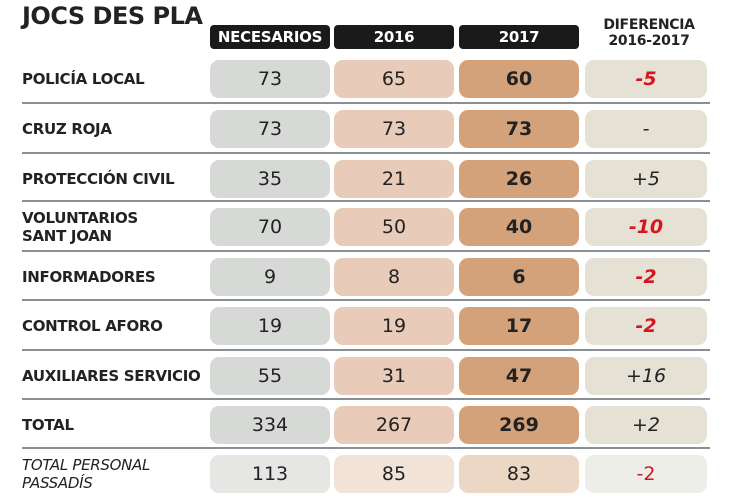 Image resolution: width=730 pixels, height=500 pixels. Describe the element at coordinates (112, 16) in the screenshot. I see `chart-title: JOCS DES PLA` at that location.